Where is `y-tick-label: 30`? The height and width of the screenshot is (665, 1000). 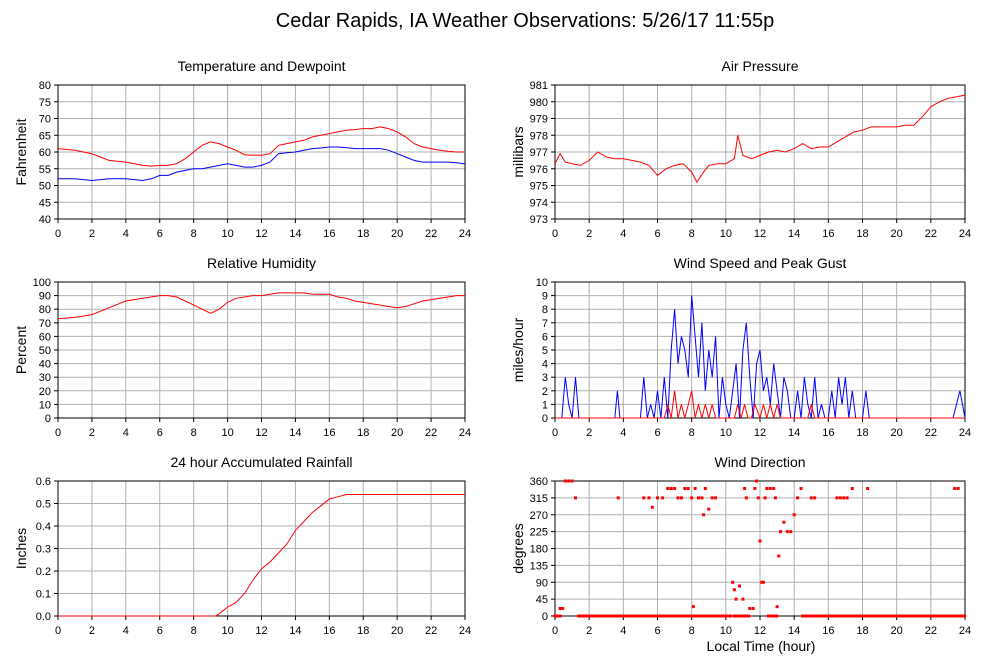
y-tick-label: 30 is located at coordinates (45, 378).